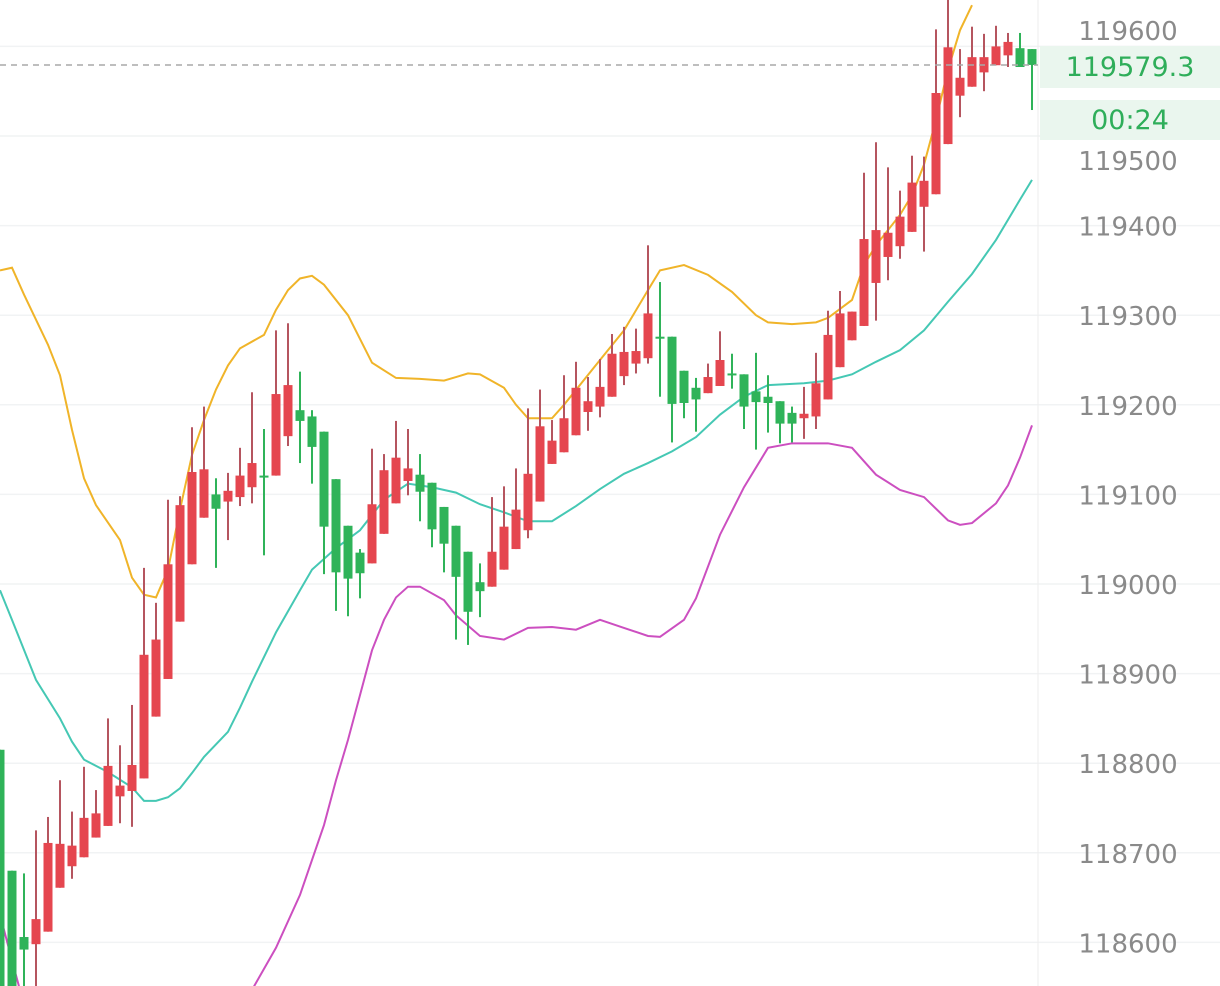 Image resolution: width=1220 pixels, height=986 pixels. Describe the element at coordinates (1127, 765) in the screenshot. I see `y-tick-label: 118800` at that location.